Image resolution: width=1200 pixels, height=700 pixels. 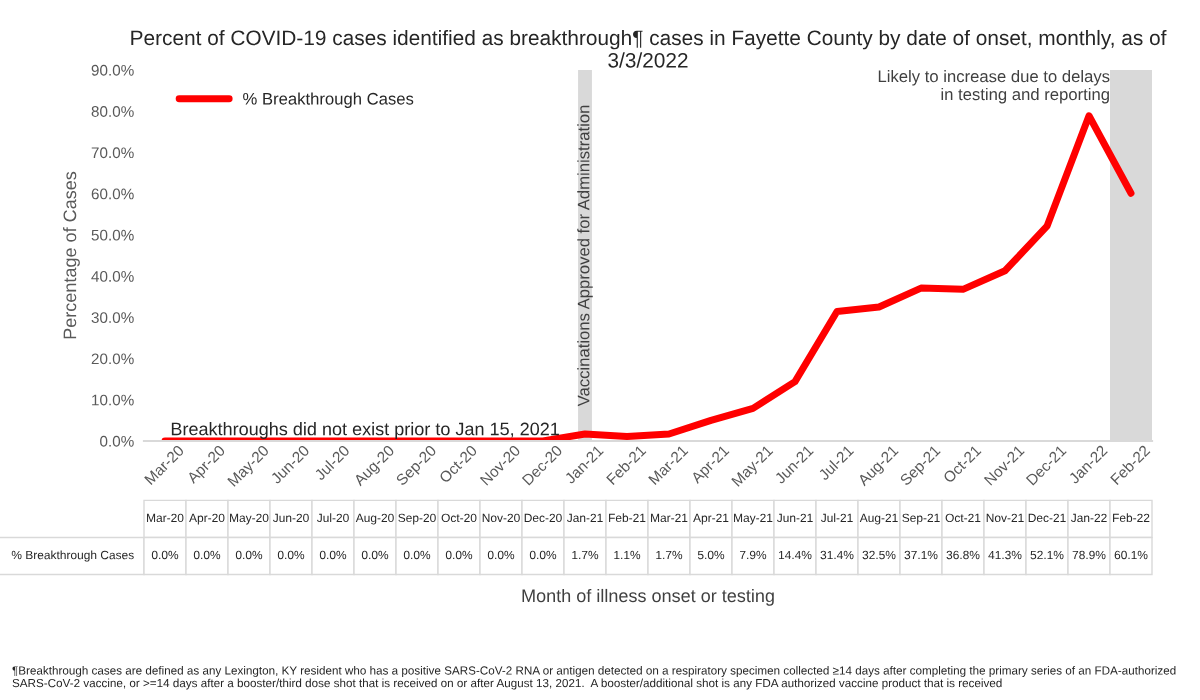 What do you see at coordinates (649, 48) in the screenshot?
I see `chart-title: Percent of COVID-19 cases identified as breakthrough¶ cases in Fayette County by date of onset, monthly, as of 3/3/2022` at bounding box center [649, 48].